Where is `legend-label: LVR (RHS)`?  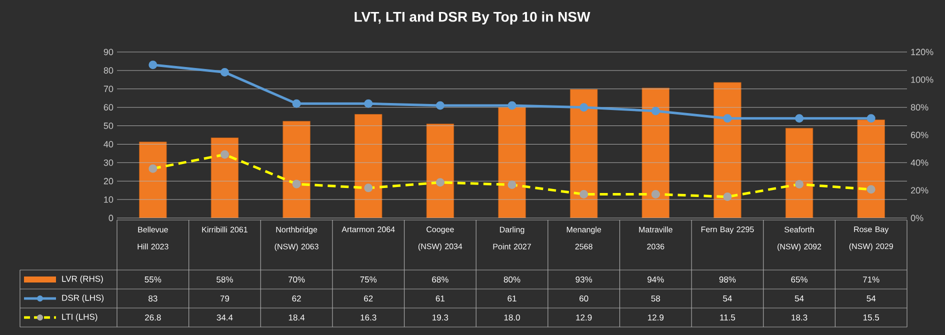 legend-label: LVR (RHS) is located at coordinates (82, 280).